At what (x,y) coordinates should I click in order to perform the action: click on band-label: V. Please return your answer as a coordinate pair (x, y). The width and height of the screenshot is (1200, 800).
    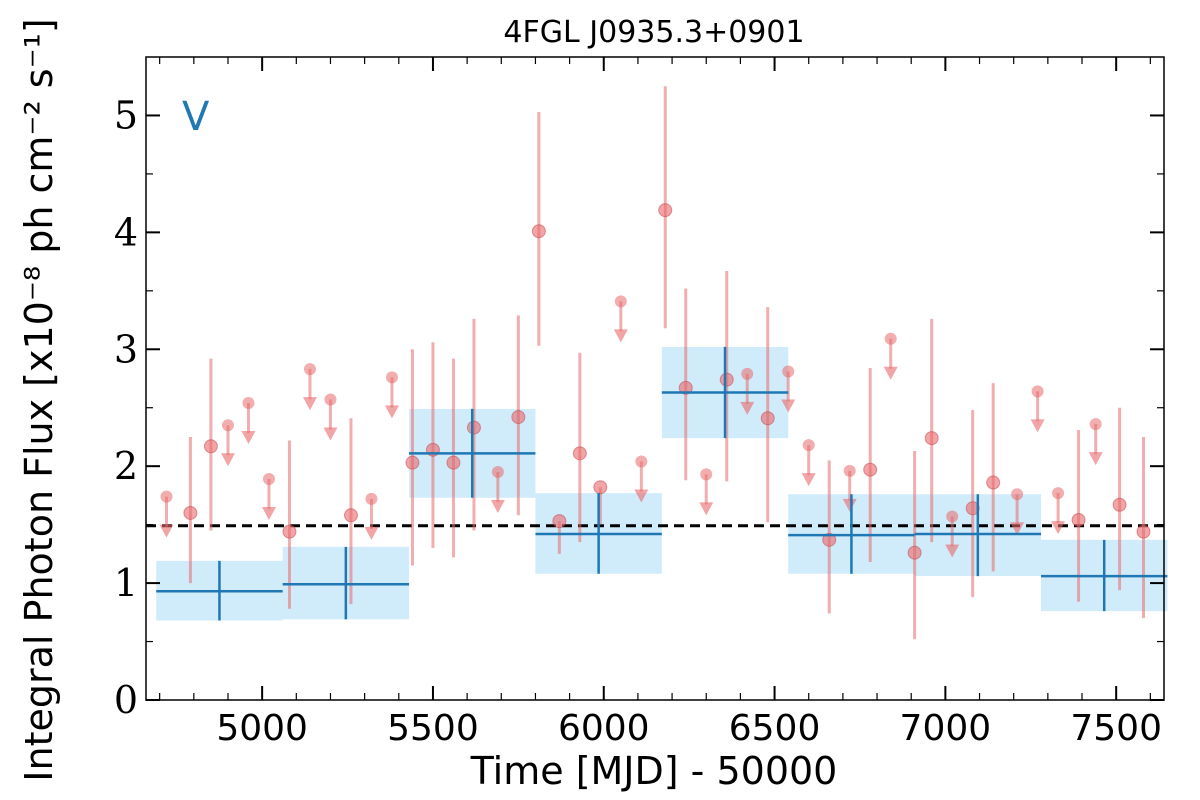
    Looking at the image, I should click on (196, 117).